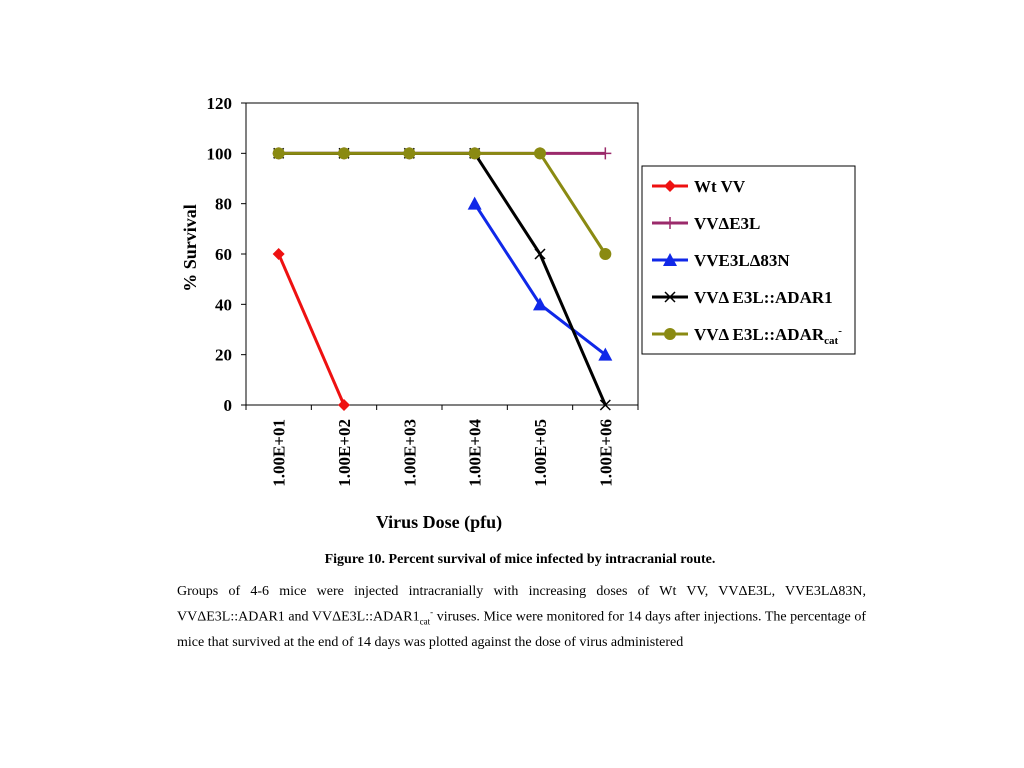 This screenshot has height=768, width=1024. What do you see at coordinates (768, 336) in the screenshot?
I see `legend-label: VVΔ E3L::ADARcat-` at bounding box center [768, 336].